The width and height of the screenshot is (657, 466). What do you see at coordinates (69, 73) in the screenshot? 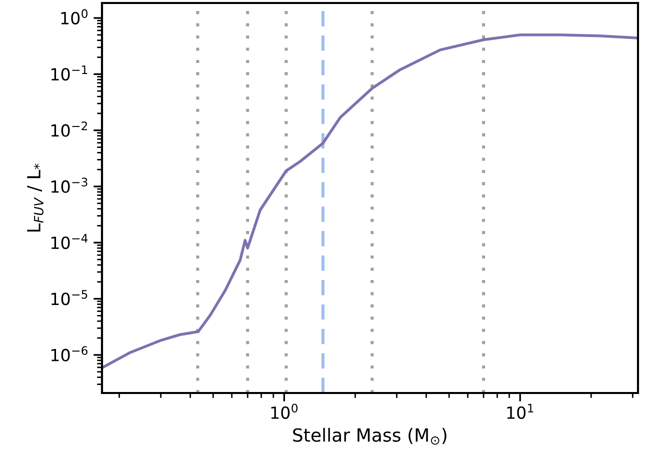
I see `y-tick-label: 10$^{−1}$` at bounding box center [69, 73].